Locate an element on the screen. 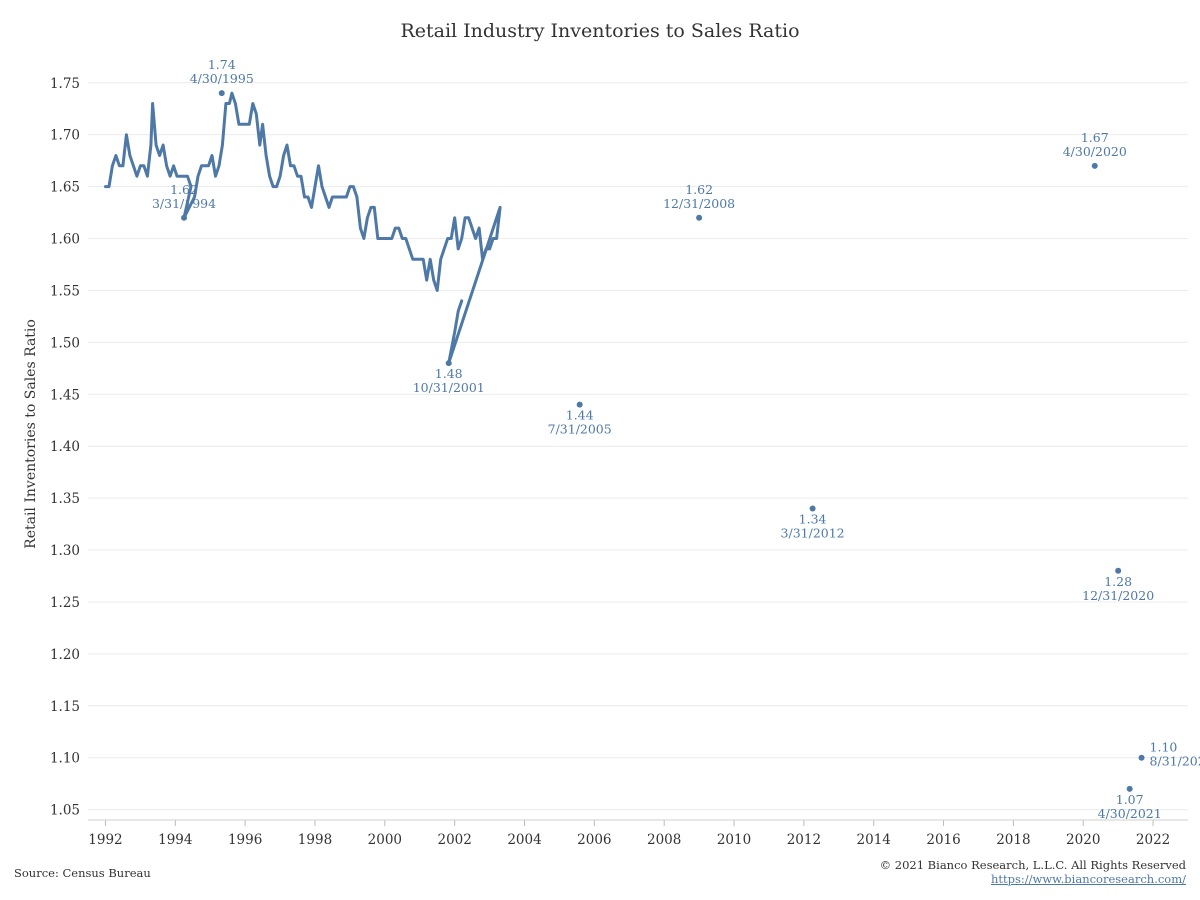 The height and width of the screenshot is (900, 1200). x-tick-label: 2018 is located at coordinates (1013, 840).